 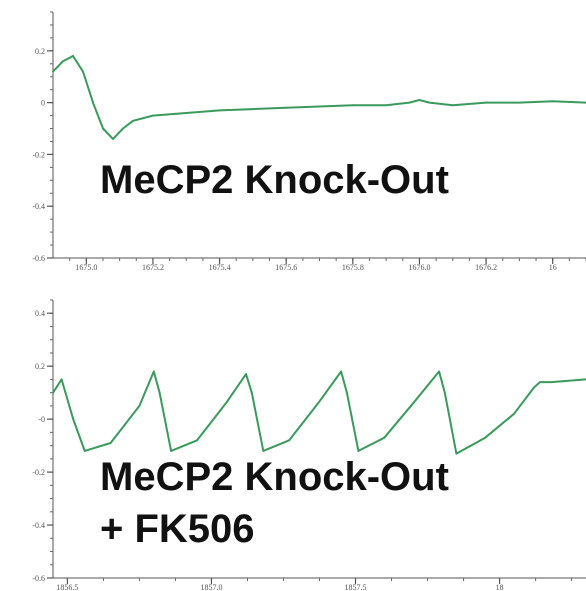 What do you see at coordinates (211, 587) in the screenshot?
I see `x-tick-label: 1857.0` at bounding box center [211, 587].